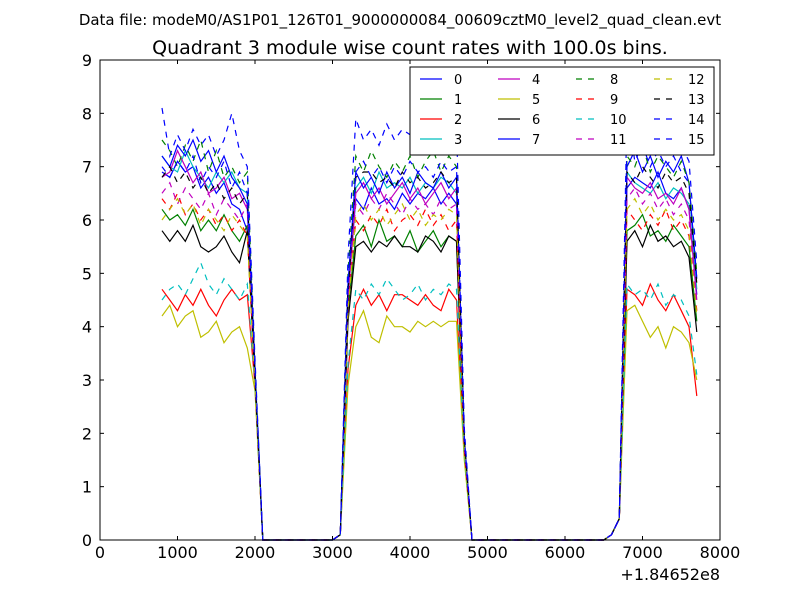  What do you see at coordinates (87, 273) in the screenshot?
I see `y-tick-label: 5` at bounding box center [87, 273].